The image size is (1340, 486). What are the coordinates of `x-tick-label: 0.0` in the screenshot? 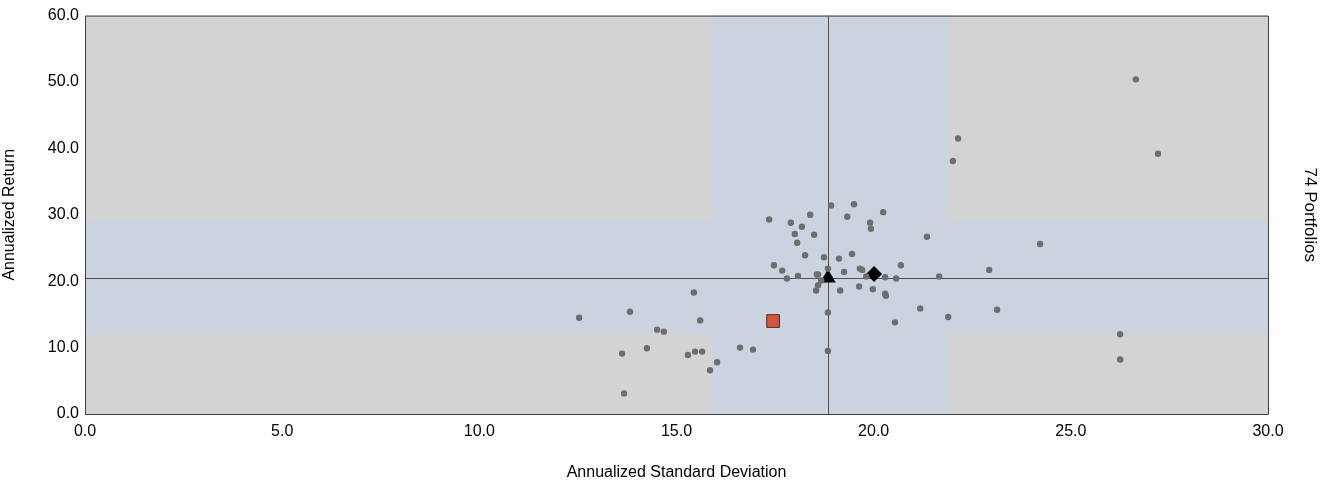 It's located at (85, 431).